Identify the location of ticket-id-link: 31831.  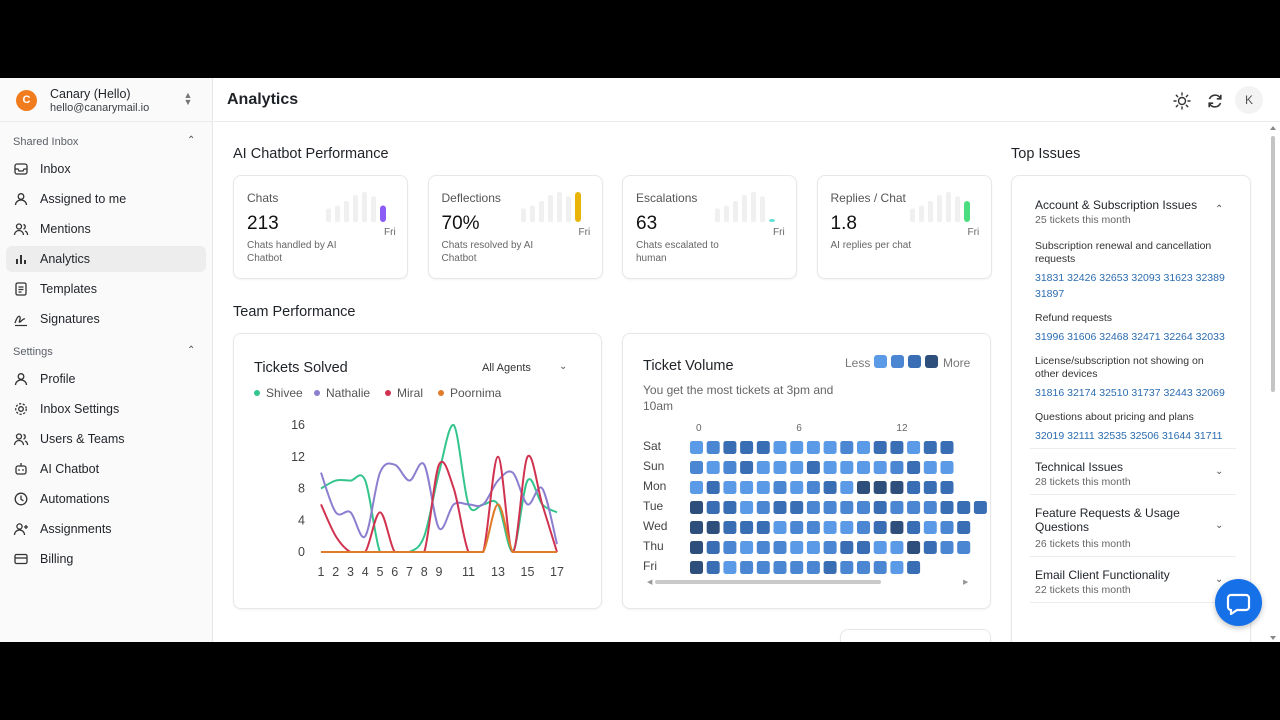
(1050, 278).